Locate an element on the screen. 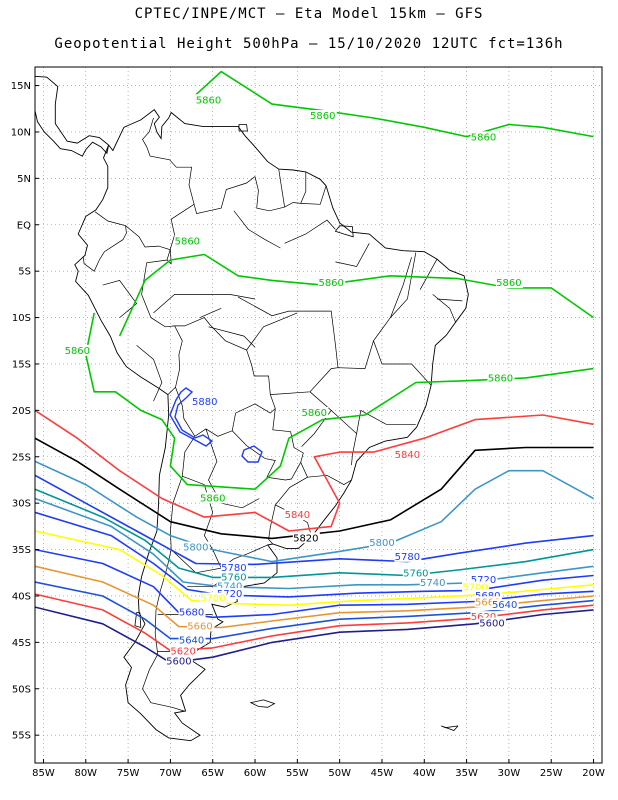  lon-tick-label: 75W is located at coordinates (128, 773).